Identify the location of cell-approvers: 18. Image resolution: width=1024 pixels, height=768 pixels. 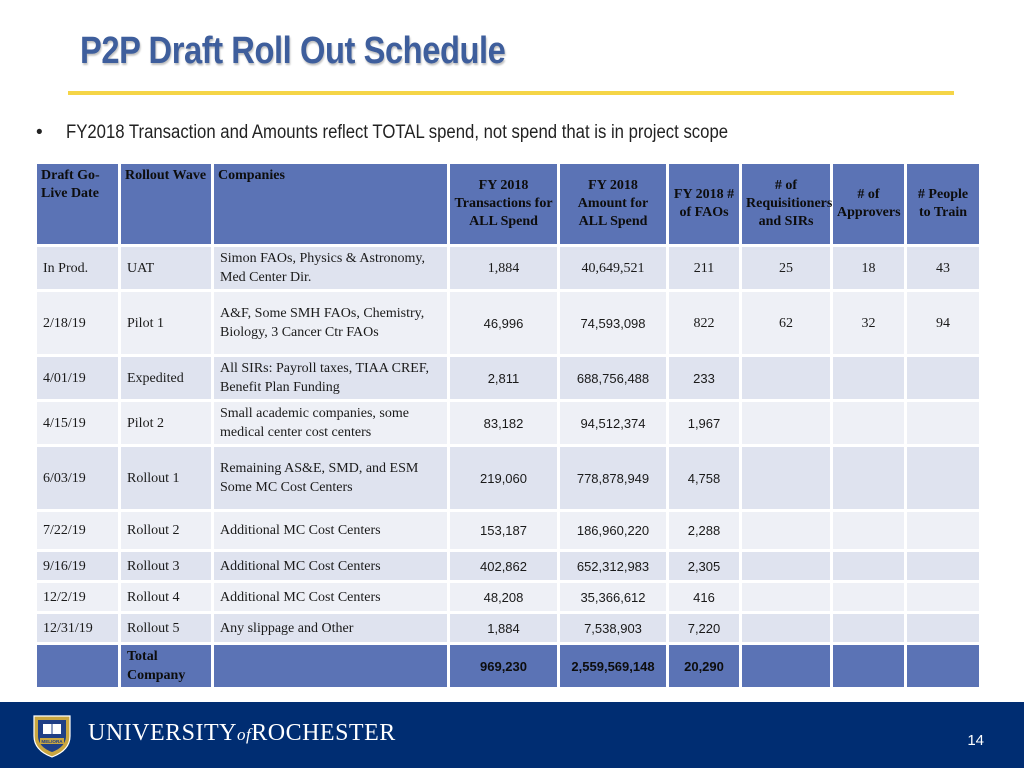
(868, 268).